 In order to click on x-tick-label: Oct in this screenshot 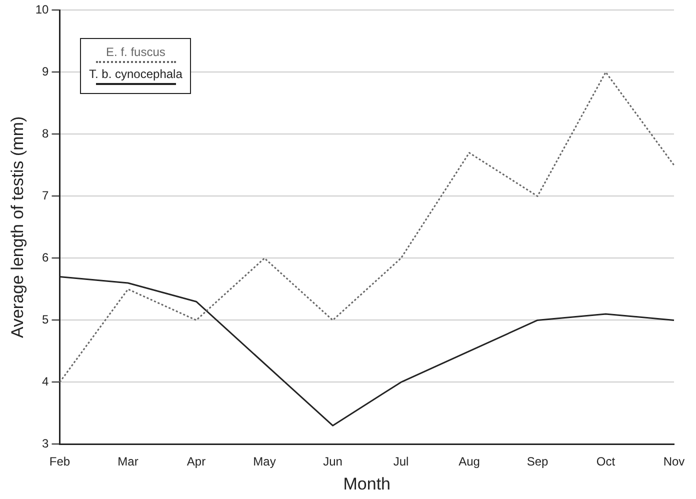, I will do `click(606, 461)`.